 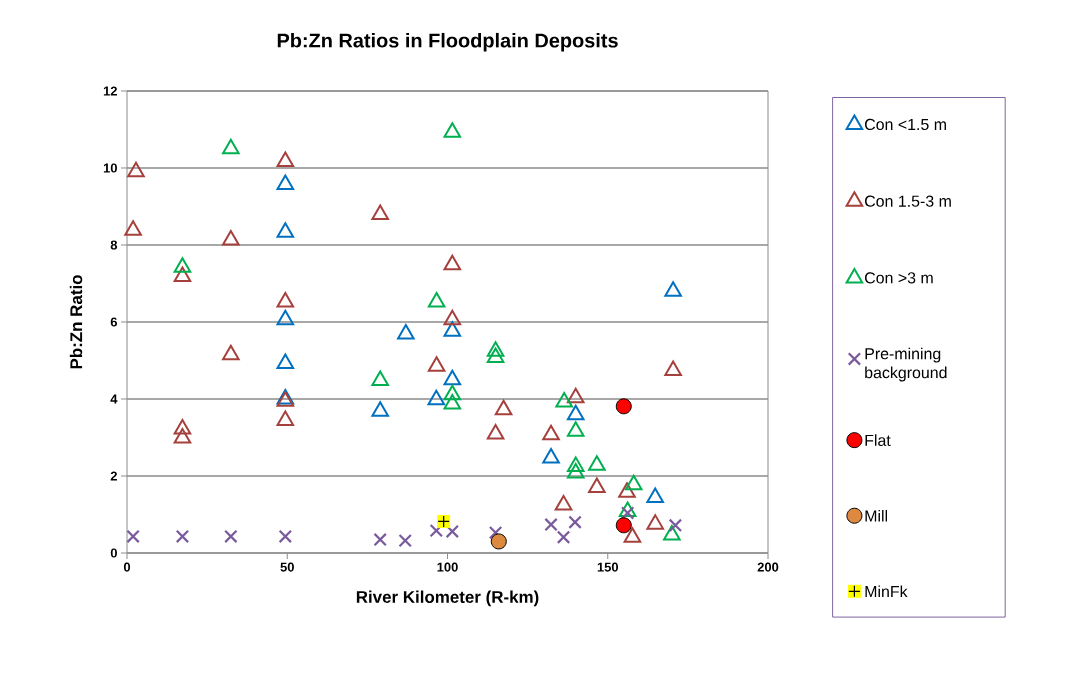 What do you see at coordinates (608, 567) in the screenshot?
I see `x-tick-label: 150` at bounding box center [608, 567].